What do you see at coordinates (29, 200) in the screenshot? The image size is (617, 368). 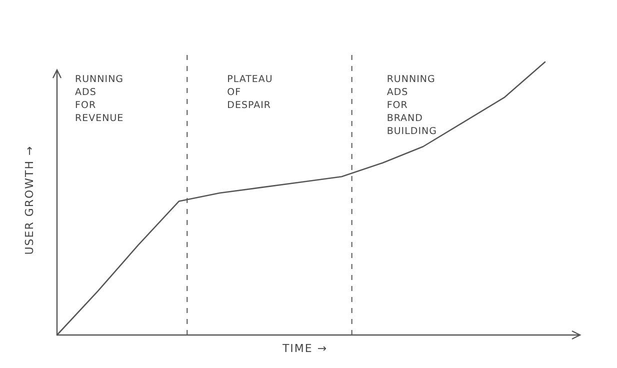 I see `y-axis-title: USER GROWTH →` at bounding box center [29, 200].